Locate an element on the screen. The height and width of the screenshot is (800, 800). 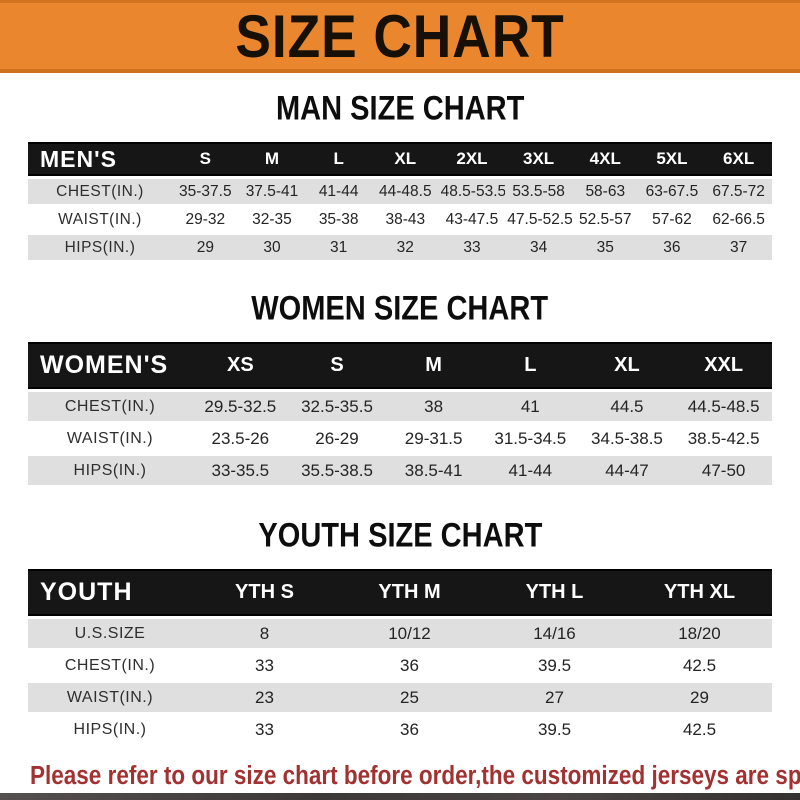
column-header: M is located at coordinates (433, 365).